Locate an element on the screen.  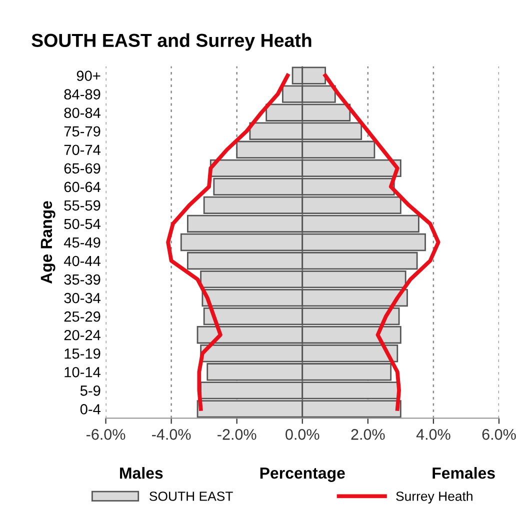
text: Females is located at coordinates (463, 473).